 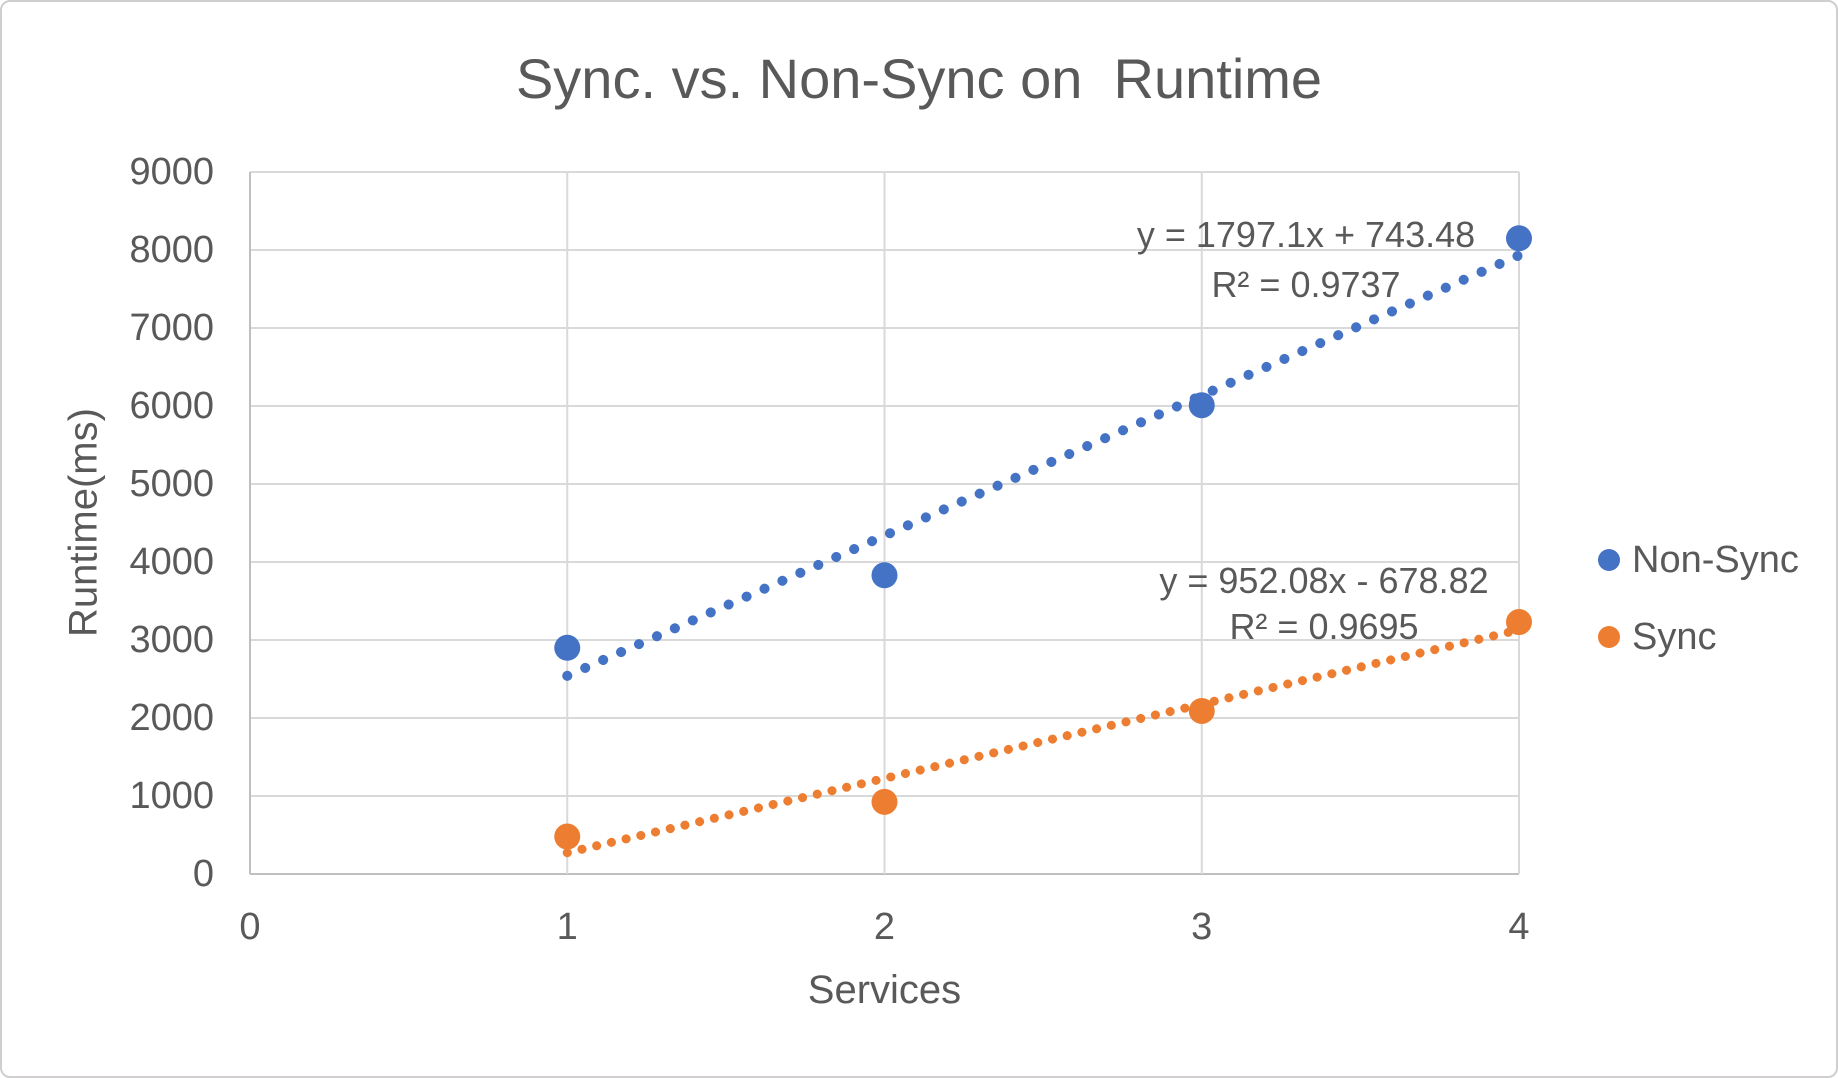 I want to click on legend-label: Sync, so click(x=1674, y=637).